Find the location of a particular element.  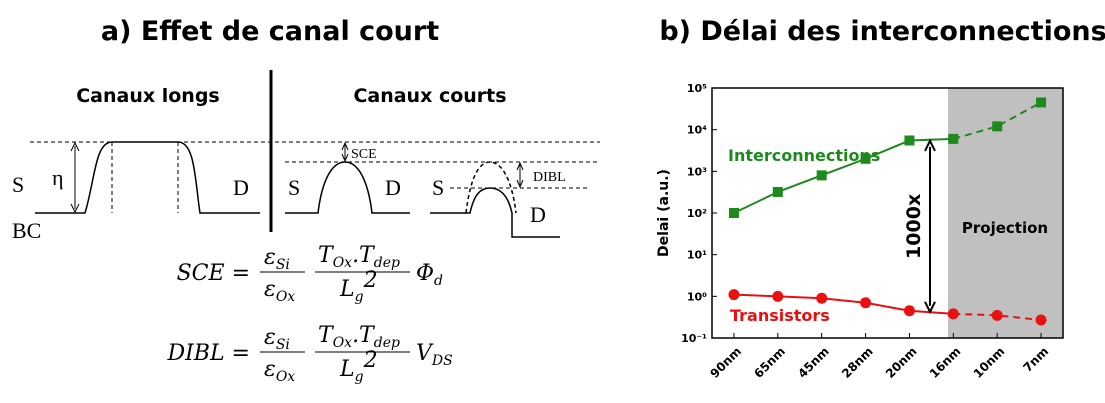

right-label: Canaux courts is located at coordinates (429, 96).